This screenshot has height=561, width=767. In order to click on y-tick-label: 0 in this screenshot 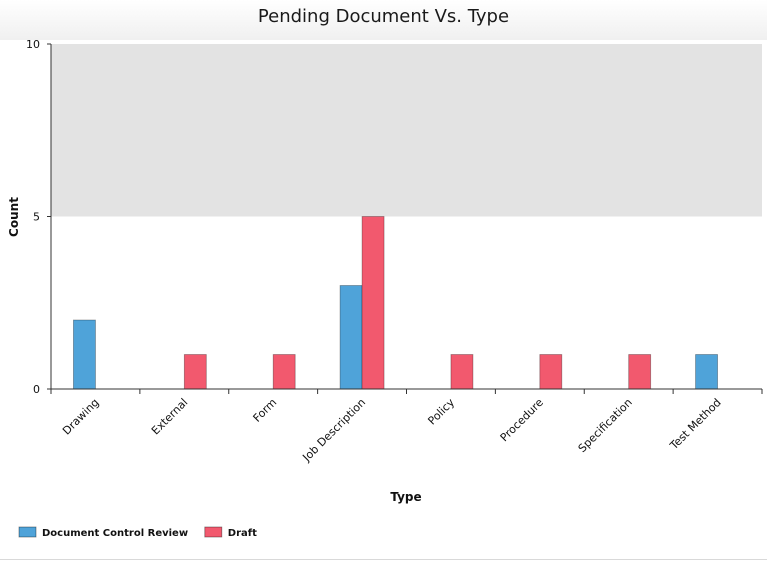, I will do `click(36, 389)`.